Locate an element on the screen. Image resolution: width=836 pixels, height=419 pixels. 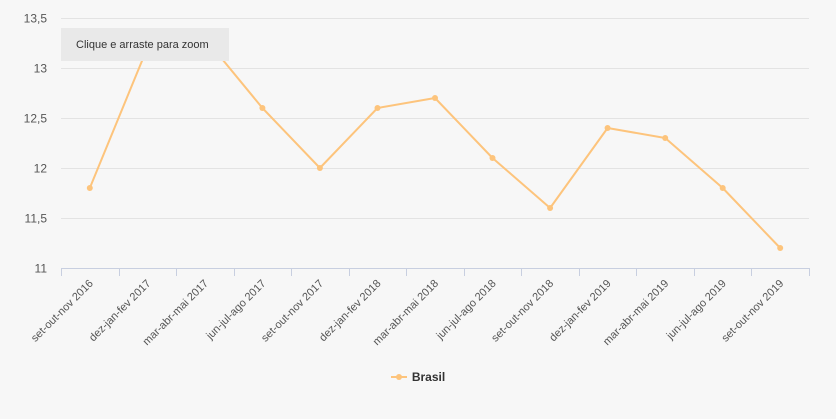
x-tick-label: set-out-nov 2017 is located at coordinates (292, 311).